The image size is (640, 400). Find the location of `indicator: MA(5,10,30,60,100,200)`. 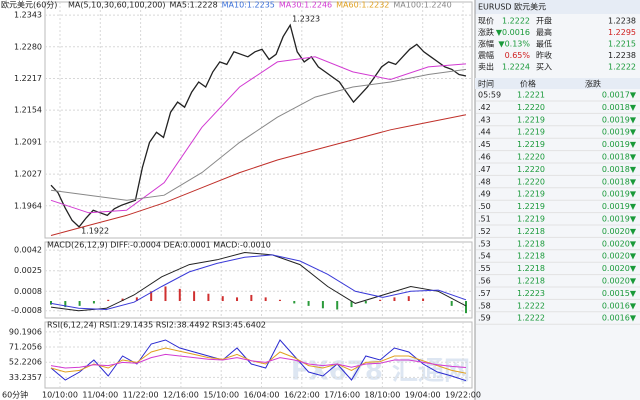

indicator: MA(5,10,30,60,100,200) is located at coordinates (117, 5).